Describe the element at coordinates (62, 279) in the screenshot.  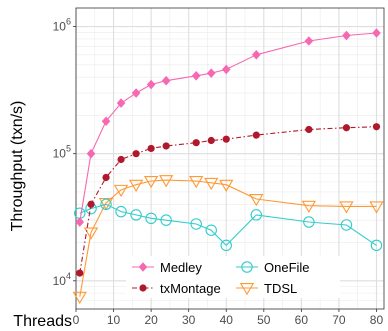
I see `y-tick-label: 10⁴` at that location.